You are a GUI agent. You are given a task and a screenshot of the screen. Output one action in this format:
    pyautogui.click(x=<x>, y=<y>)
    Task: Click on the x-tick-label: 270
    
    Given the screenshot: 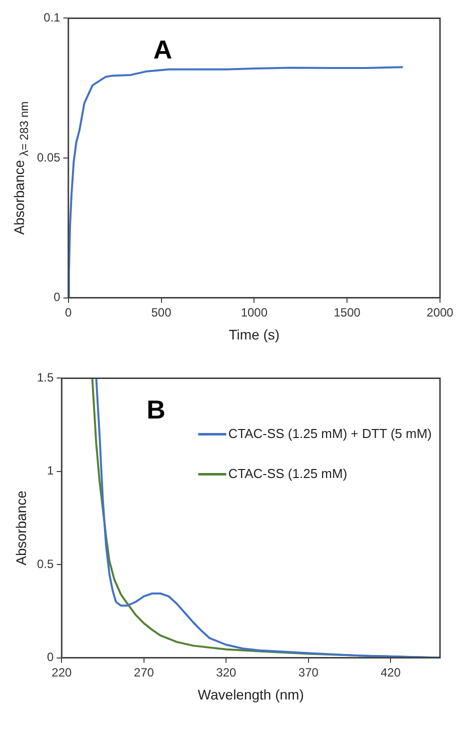 What is the action you would take?
    pyautogui.click(x=144, y=672)
    